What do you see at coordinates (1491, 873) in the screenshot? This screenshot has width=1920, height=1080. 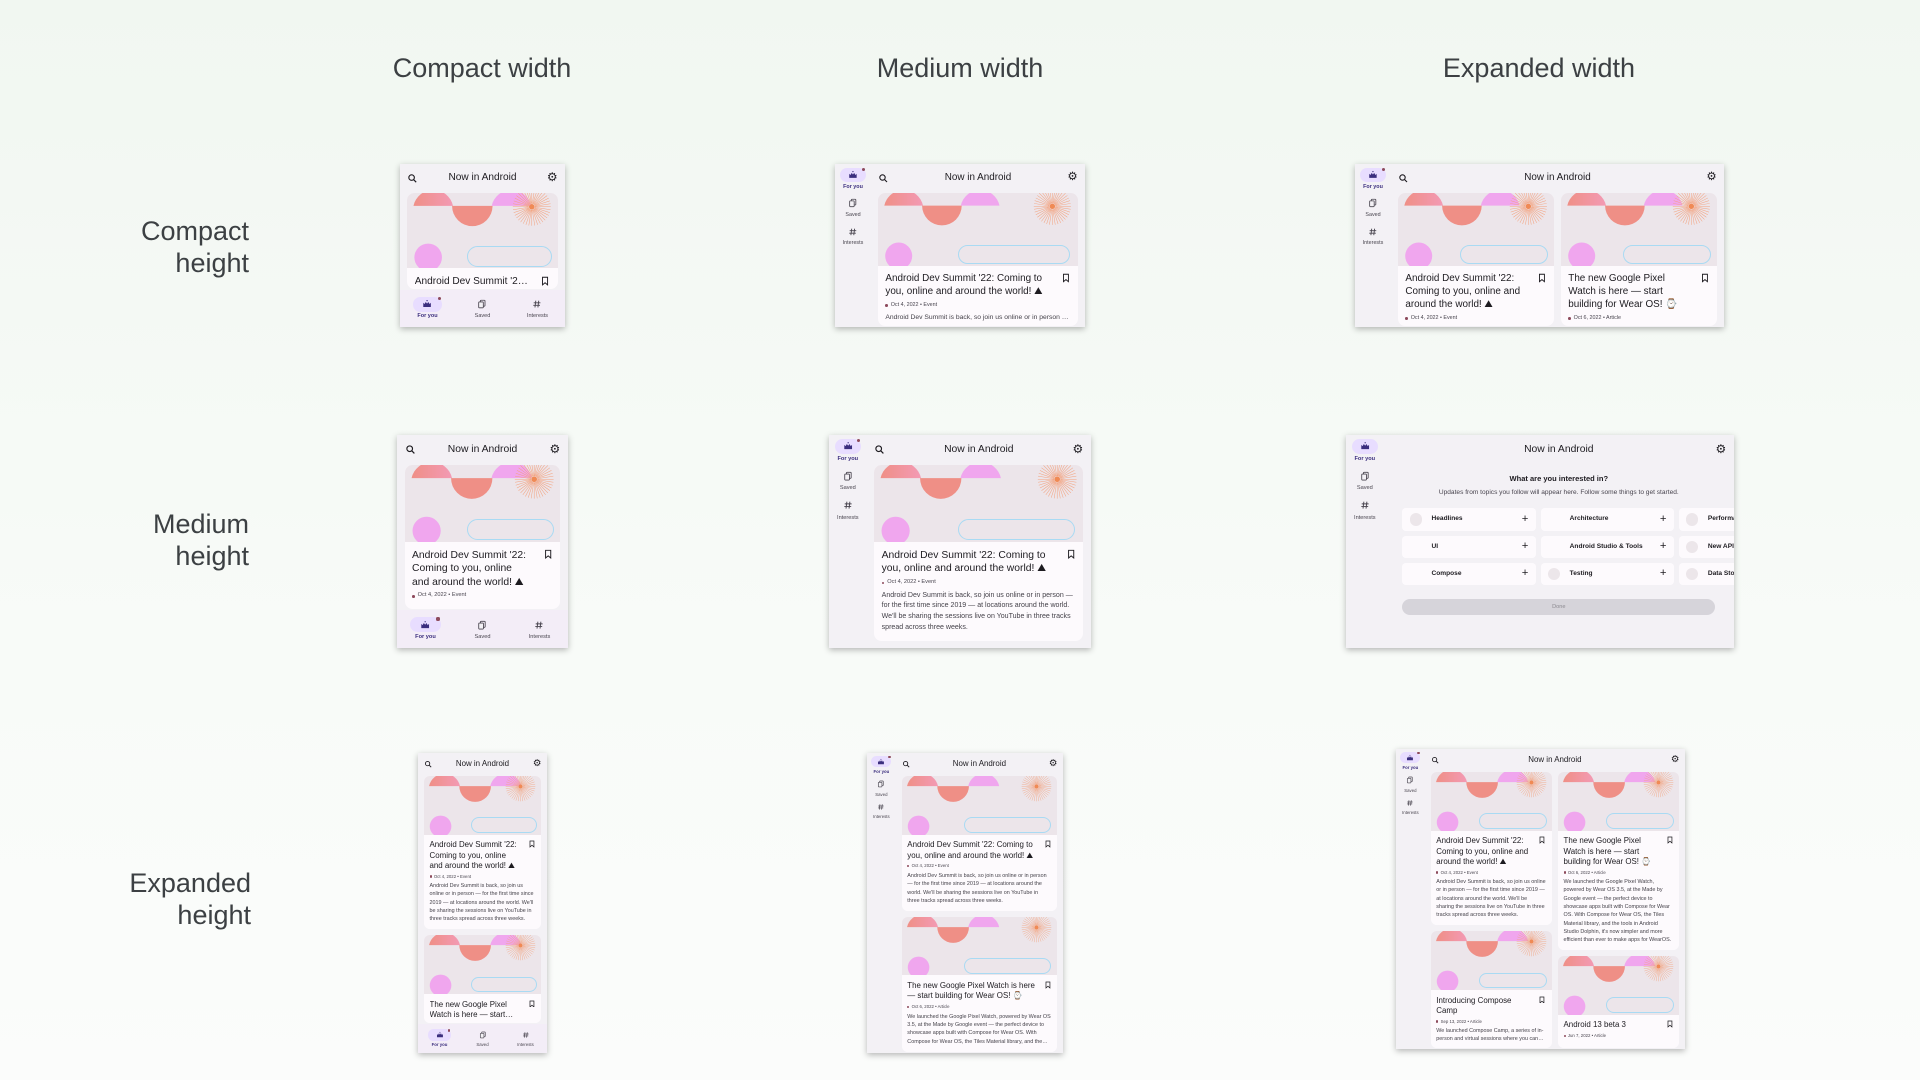 I see `card-meta: Oct 4, 2022 • Event` at bounding box center [1491, 873].